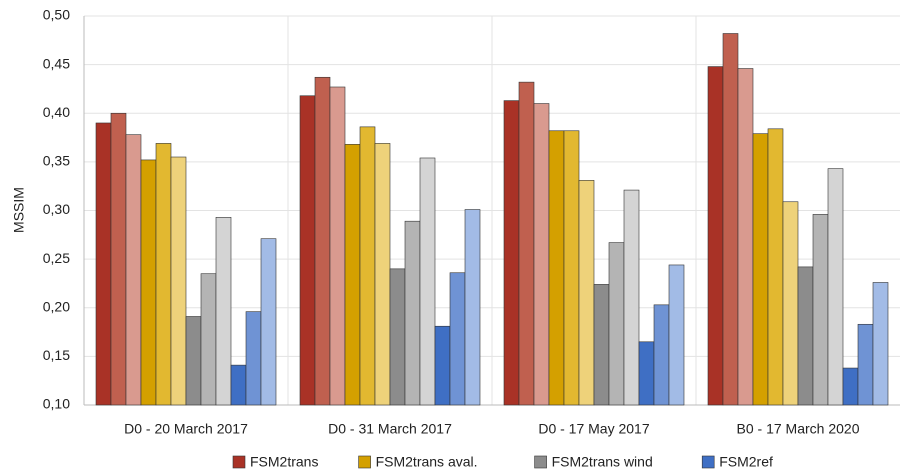 This screenshot has height=473, width=901. What do you see at coordinates (19, 210) in the screenshot?
I see `y-axis-title: MSSIM` at bounding box center [19, 210].